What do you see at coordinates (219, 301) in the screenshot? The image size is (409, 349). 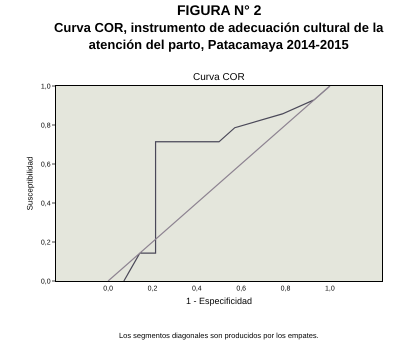 I see `x-axis-title: 1 - Especificidad` at bounding box center [219, 301].